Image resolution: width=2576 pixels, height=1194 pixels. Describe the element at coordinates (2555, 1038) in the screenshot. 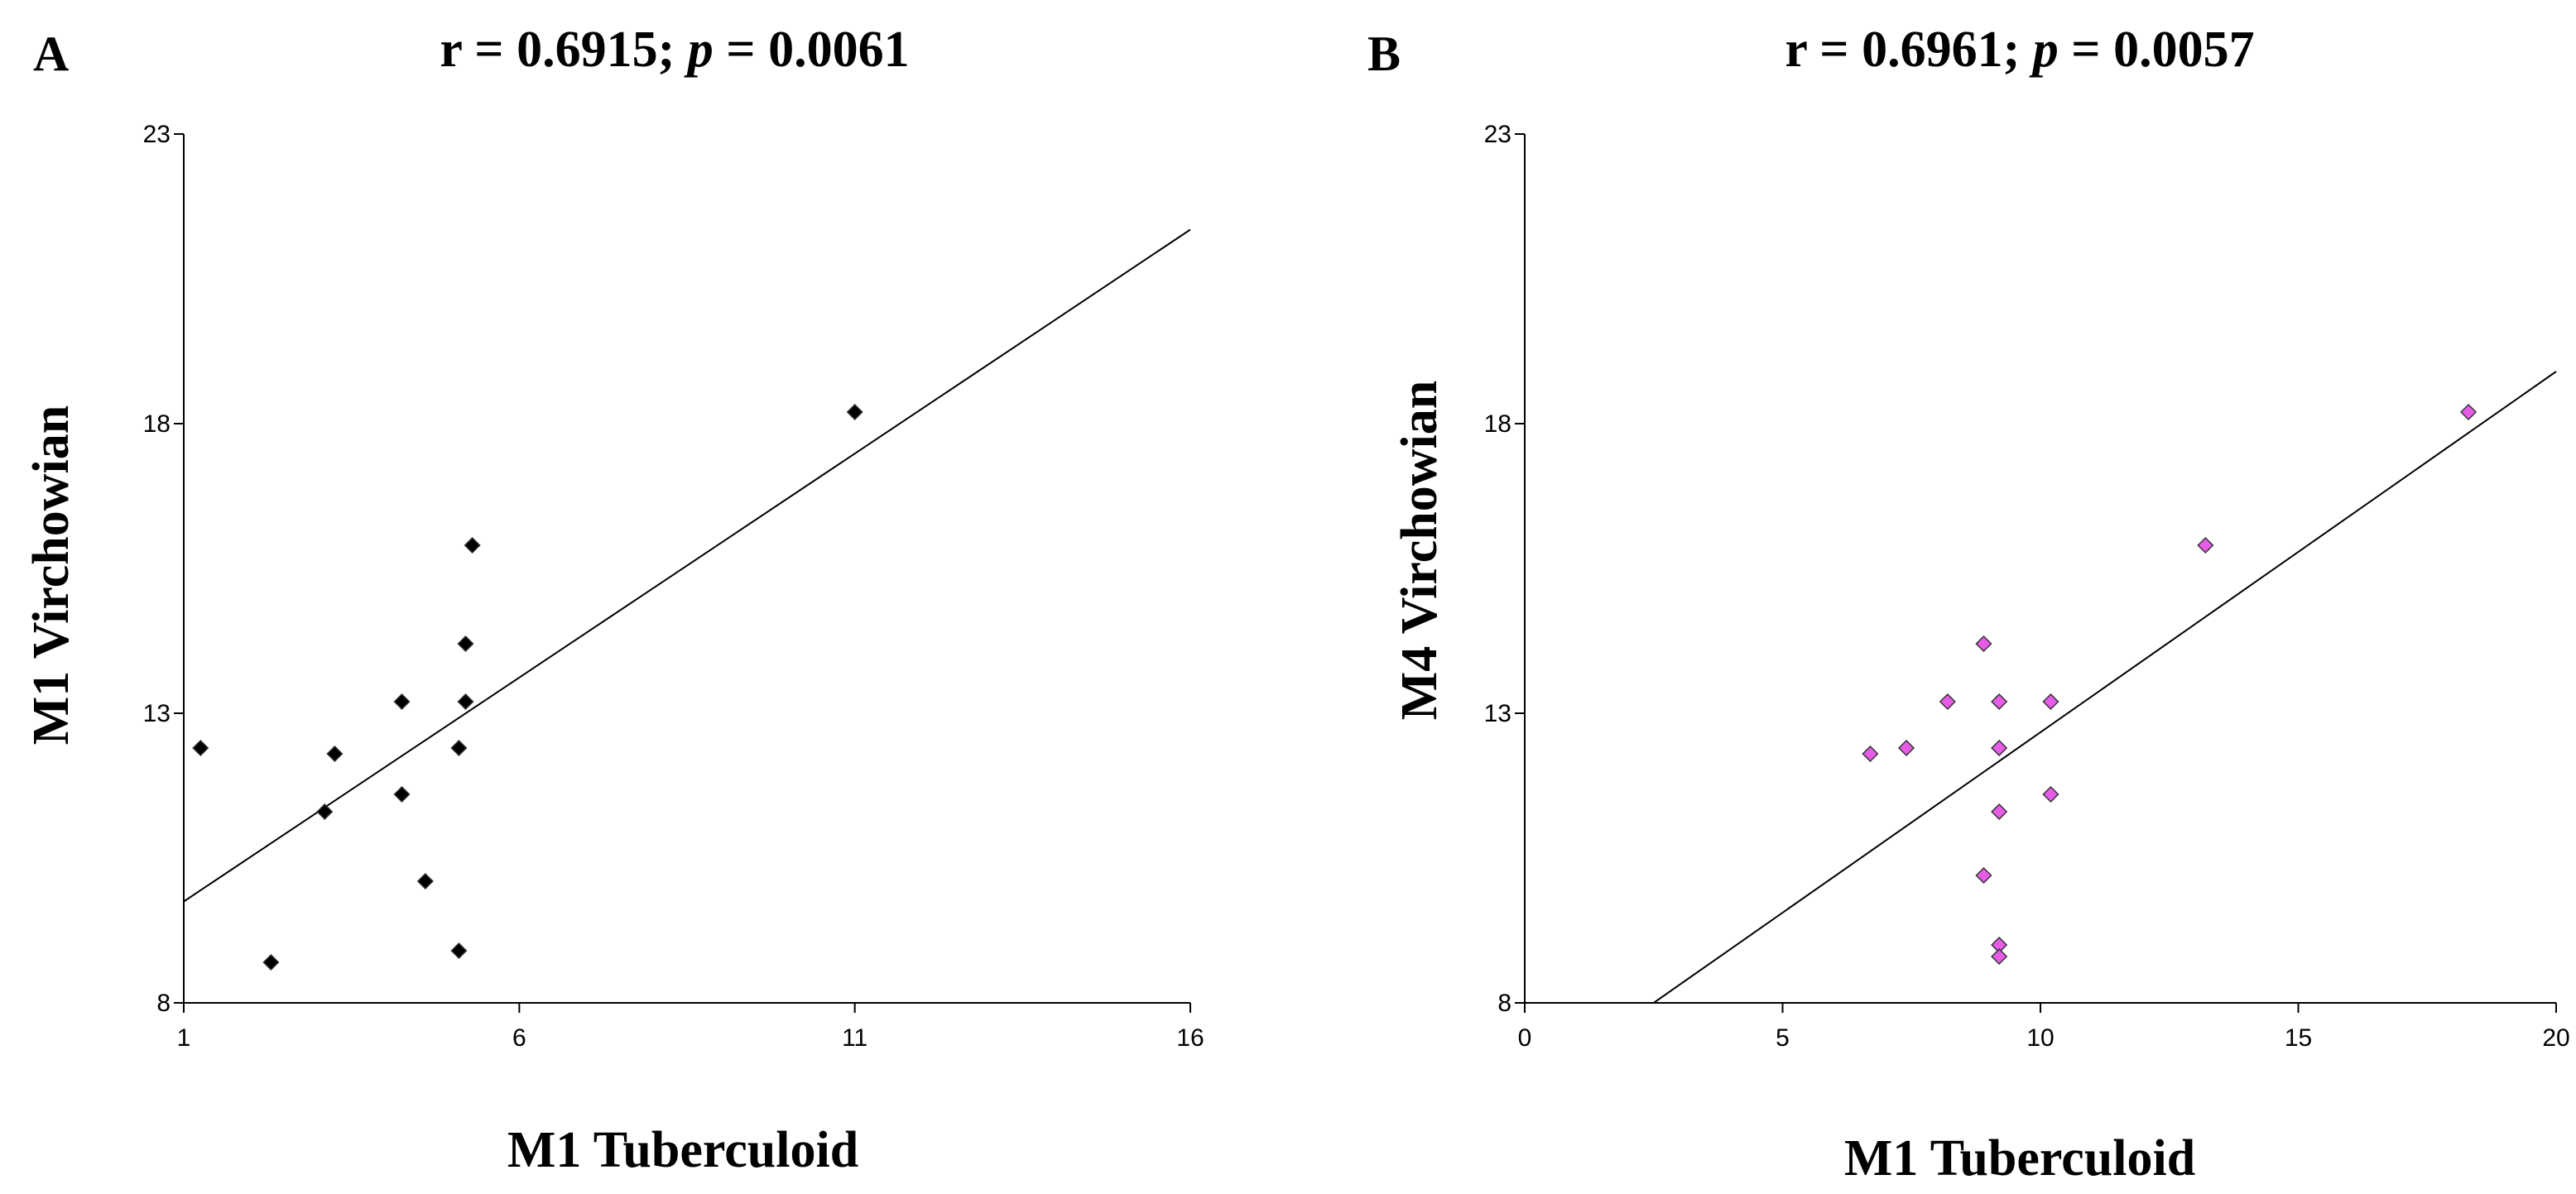

I see `x-tick-label: 20` at that location.